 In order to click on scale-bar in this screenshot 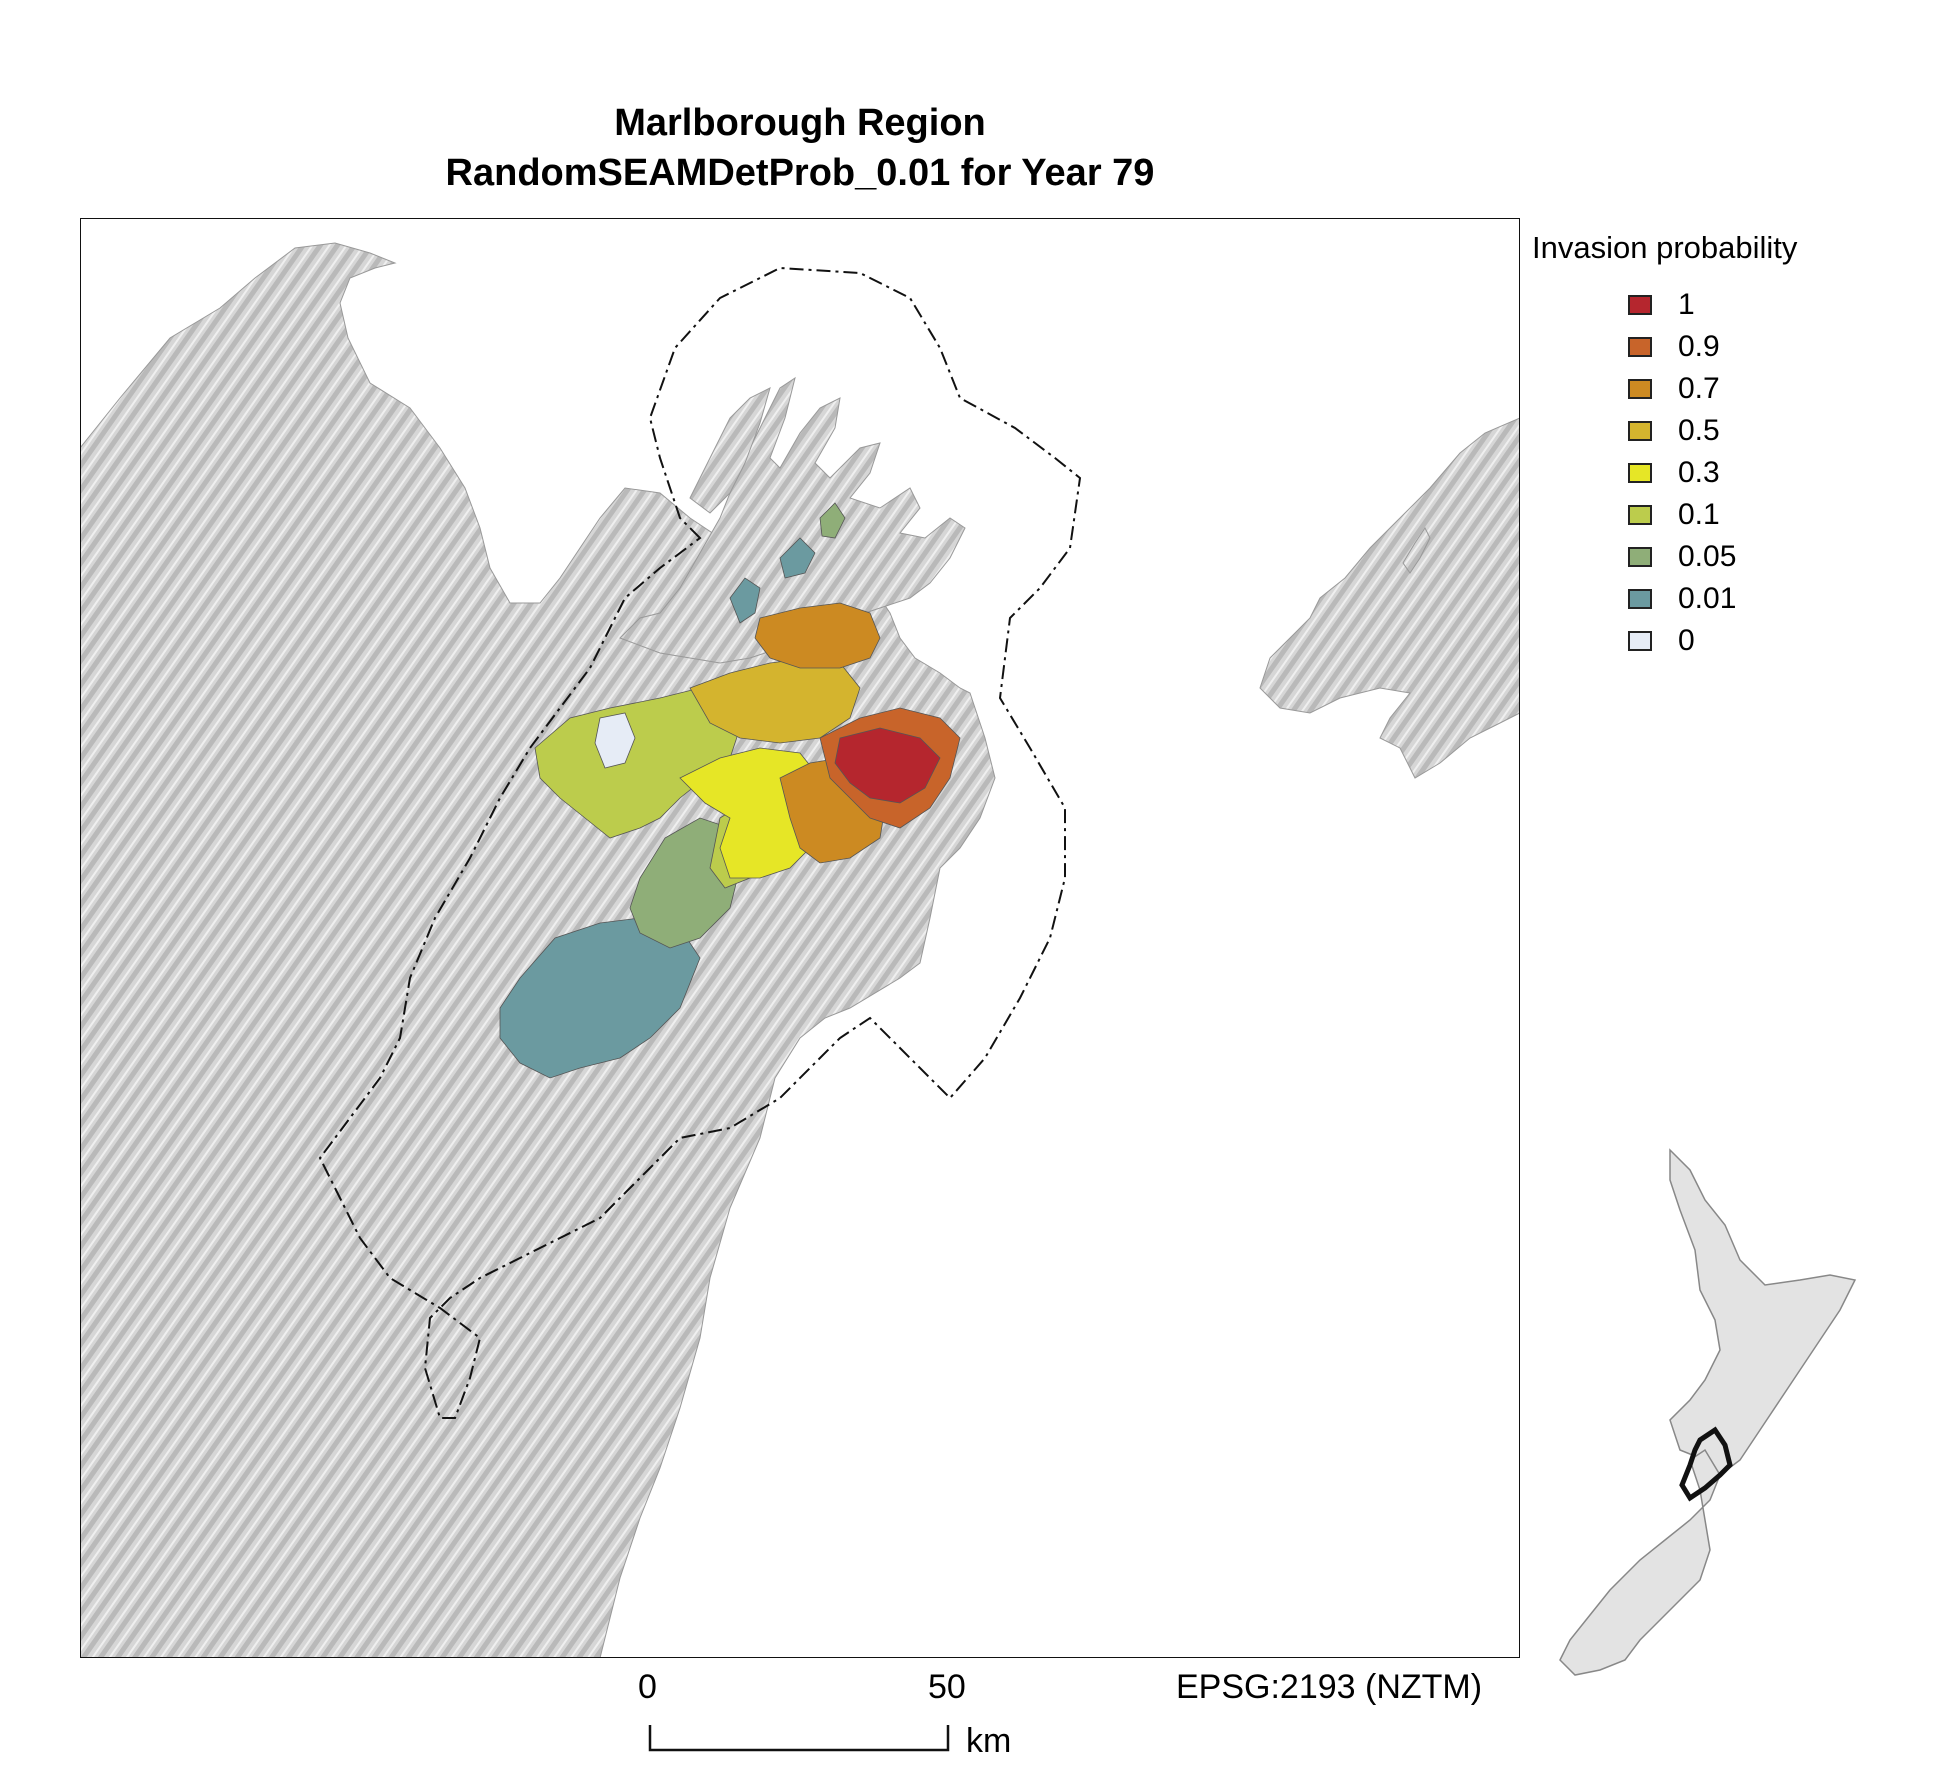, I will do `click(799, 1738)`.